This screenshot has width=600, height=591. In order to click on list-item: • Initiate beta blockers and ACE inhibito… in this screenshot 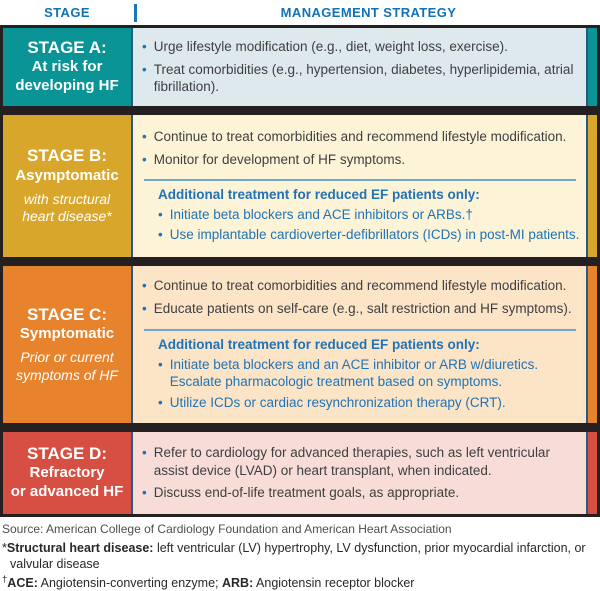, I will do `click(369, 215)`.